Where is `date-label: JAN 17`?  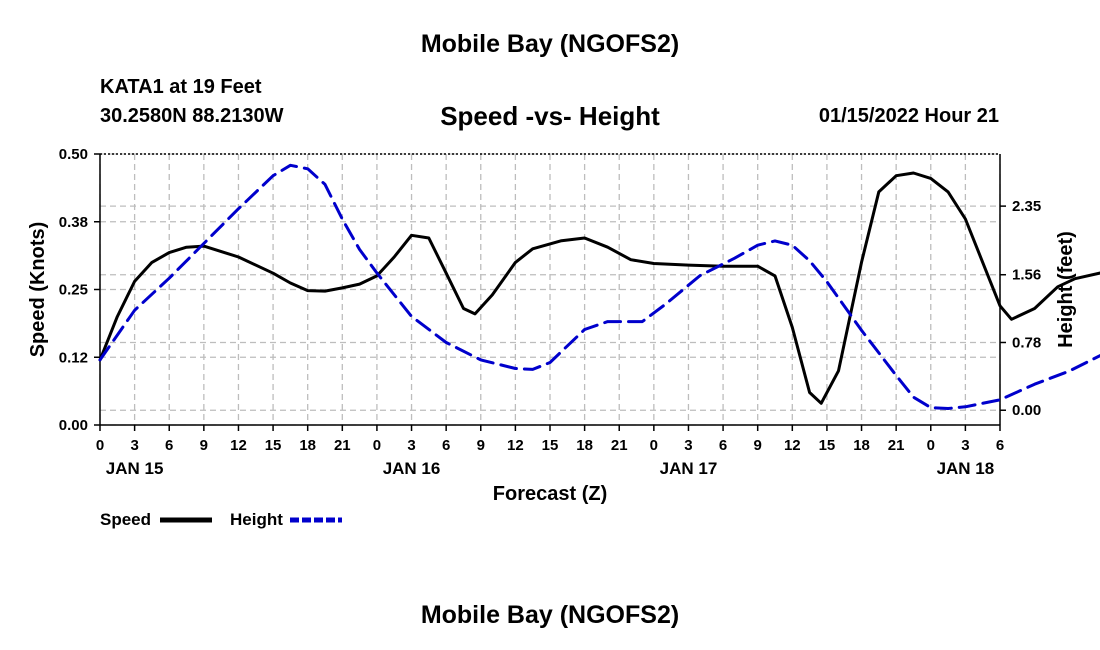
date-label: JAN 17 is located at coordinates (689, 468).